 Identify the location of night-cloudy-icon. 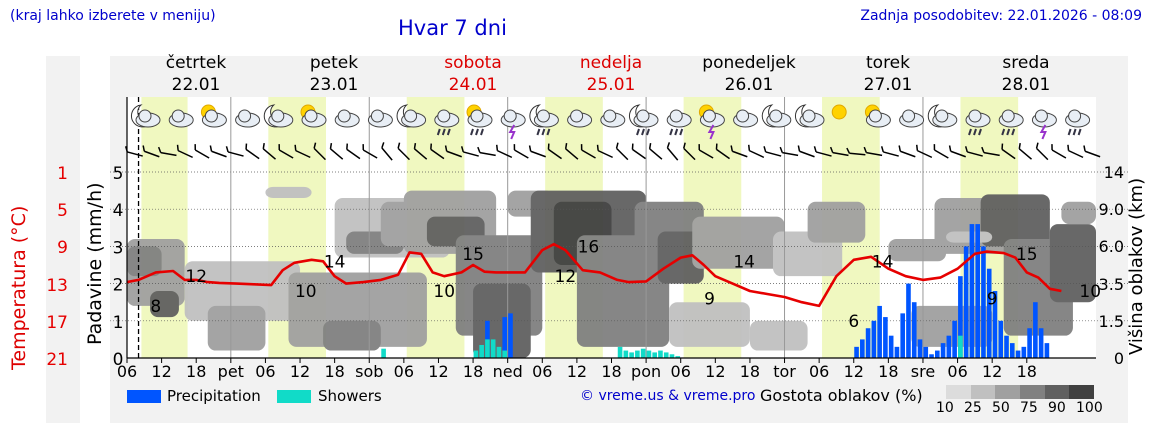
(942, 116).